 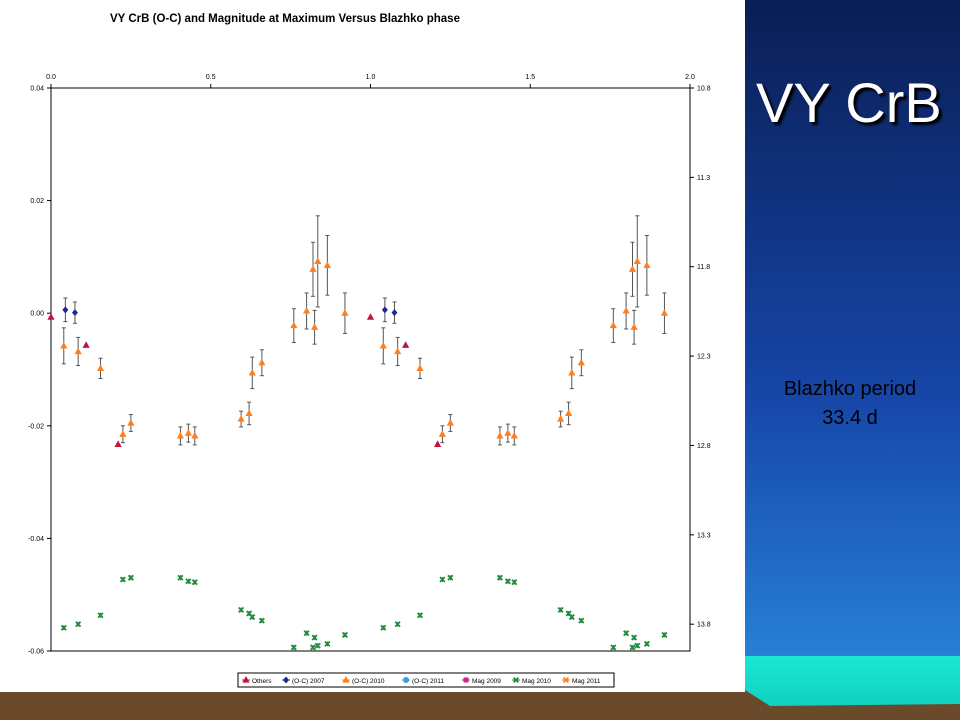 What do you see at coordinates (37, 89) in the screenshot?
I see `y-left-tick-label: 0.04` at bounding box center [37, 89].